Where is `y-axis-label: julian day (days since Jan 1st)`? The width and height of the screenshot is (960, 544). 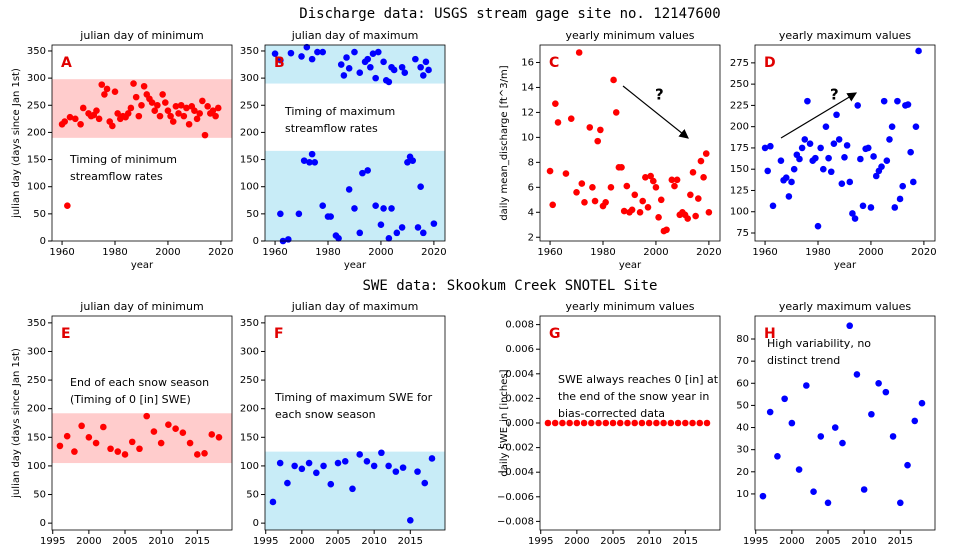
y-axis-label: julian day (days since Jan 1st) is located at coordinates (16, 143).